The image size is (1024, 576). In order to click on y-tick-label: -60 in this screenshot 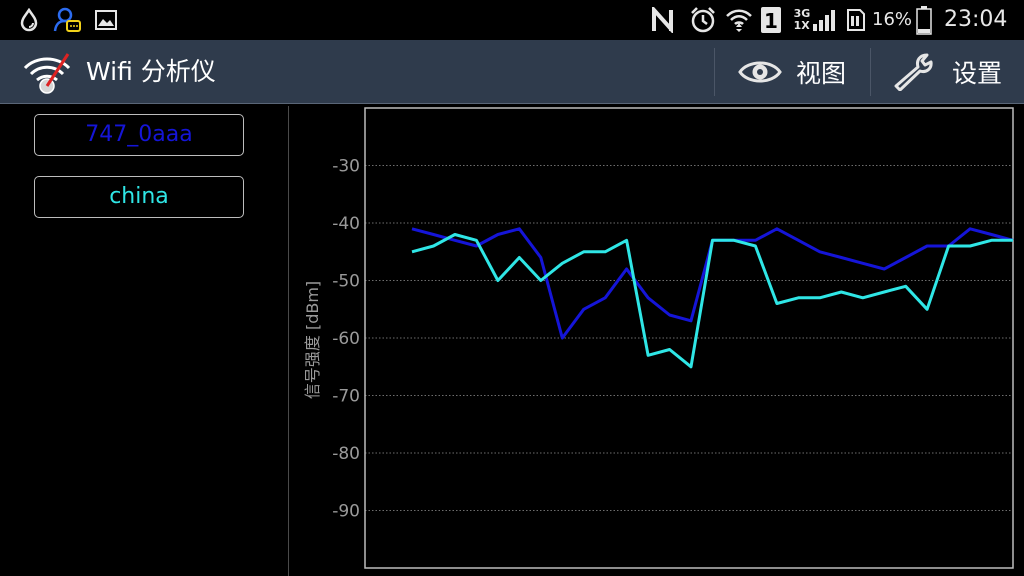, I will do `click(346, 339)`.